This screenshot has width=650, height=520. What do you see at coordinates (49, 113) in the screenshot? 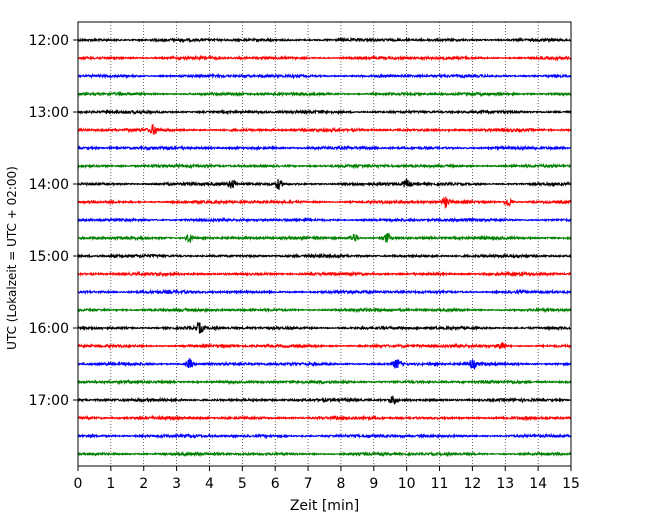
I see `y-tick-label: 13:00` at bounding box center [49, 113].